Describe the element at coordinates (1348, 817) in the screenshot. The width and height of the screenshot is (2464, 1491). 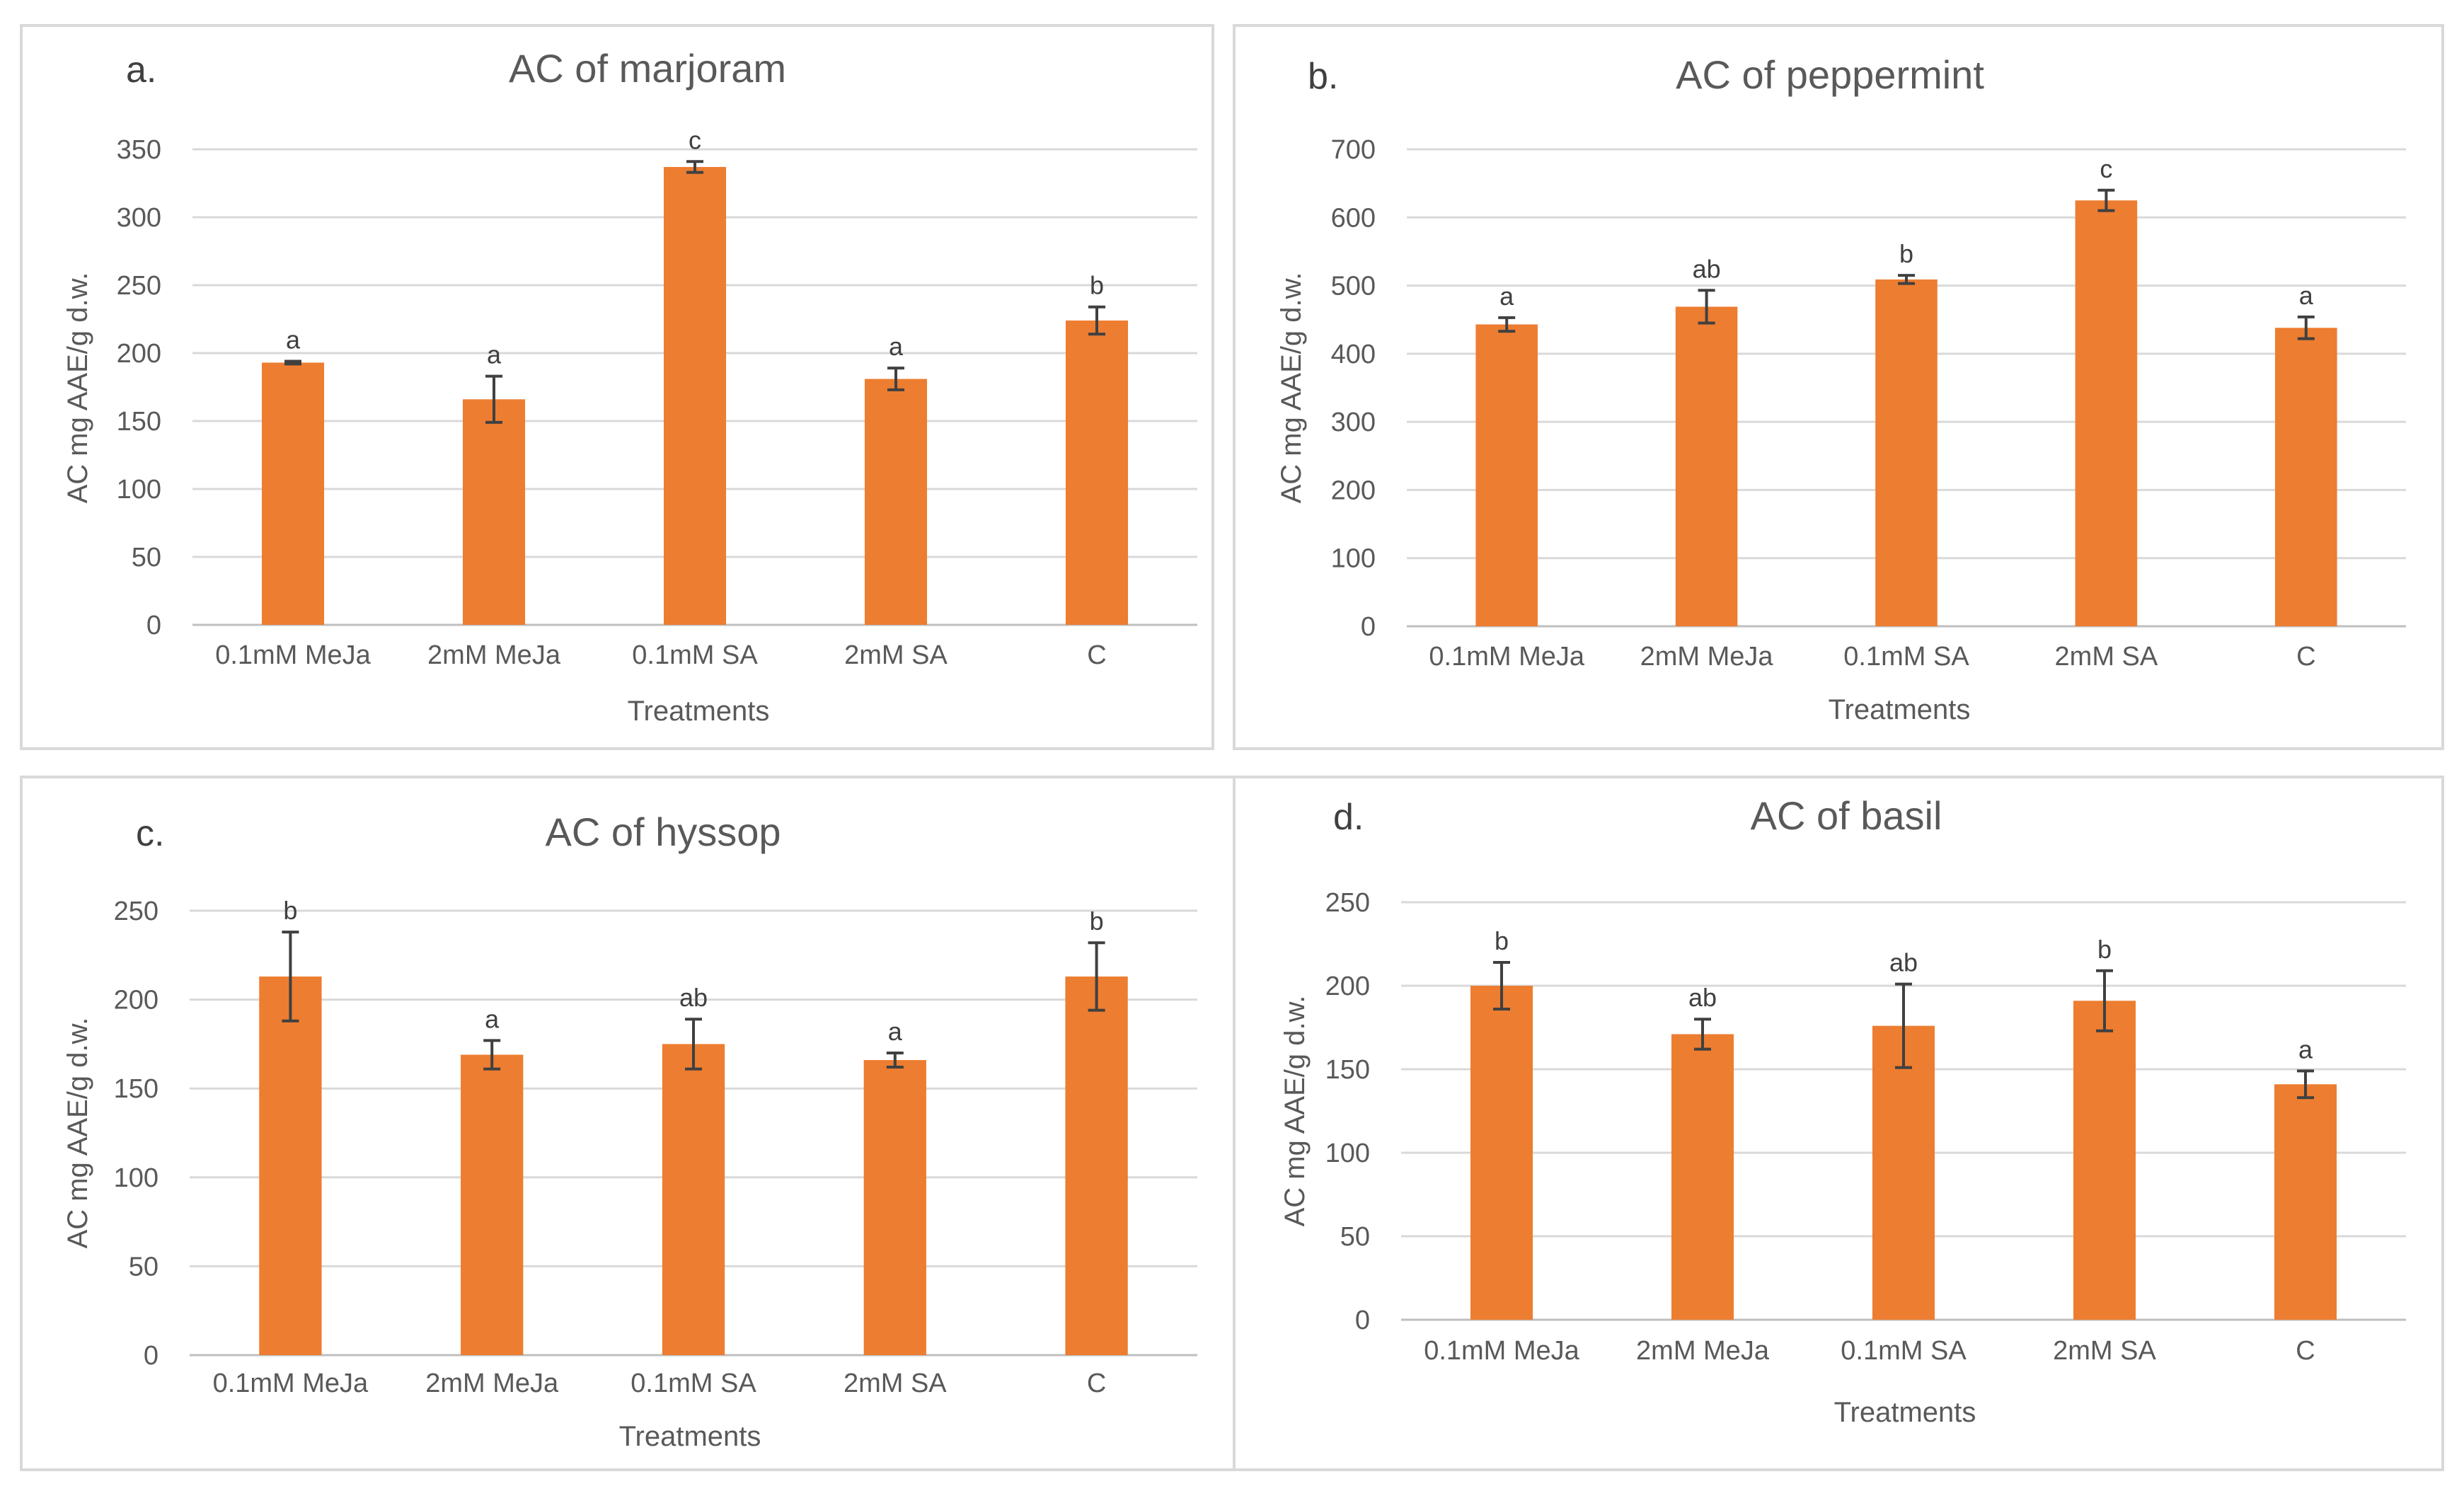
I see `panel-letter: d.` at that location.